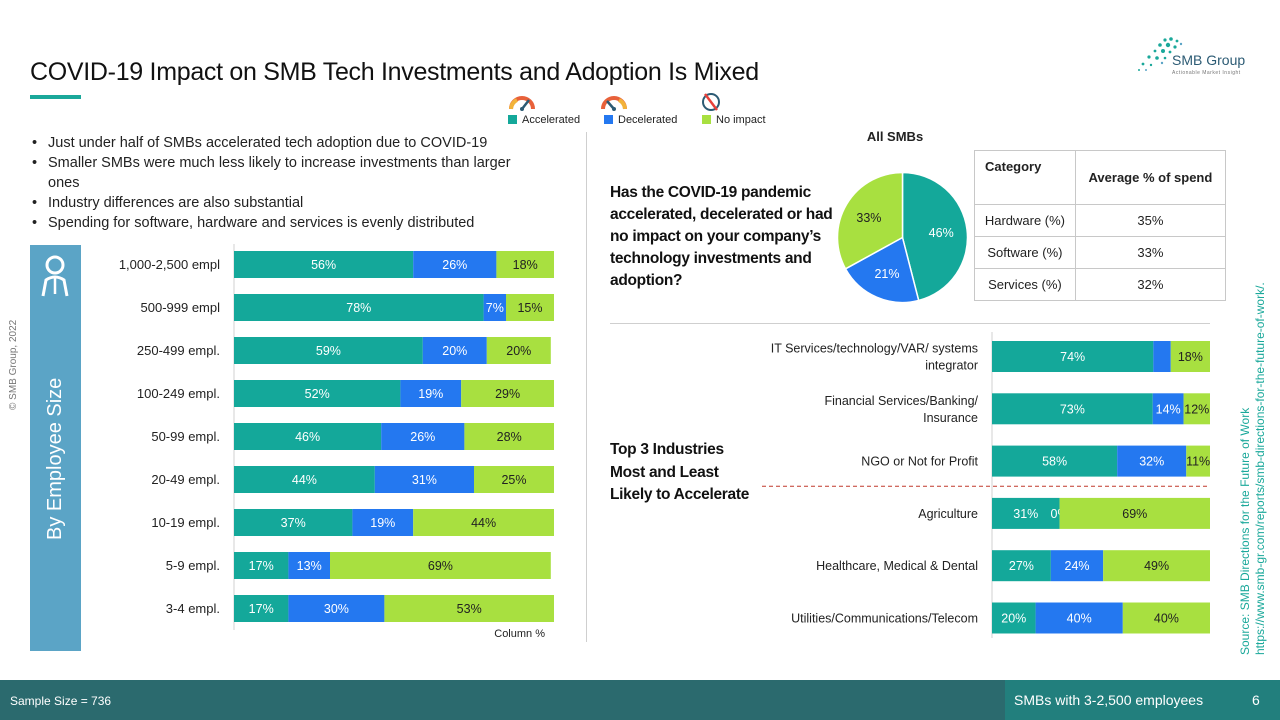 The height and width of the screenshot is (720, 1280). Describe the element at coordinates (185, 436) in the screenshot. I see `category-label: 50-99 empl.` at that location.